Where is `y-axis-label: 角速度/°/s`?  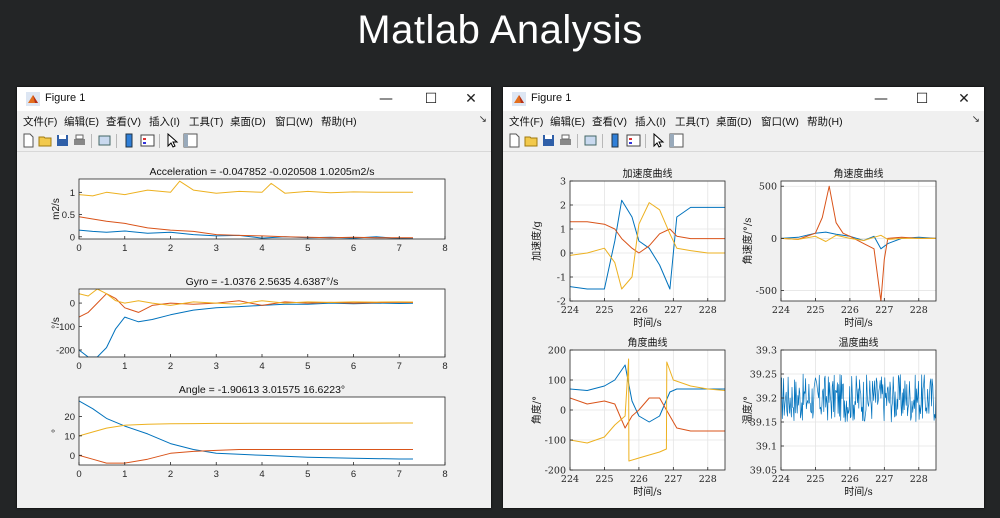 y-axis-label: 角速度/°/s is located at coordinates (747, 241).